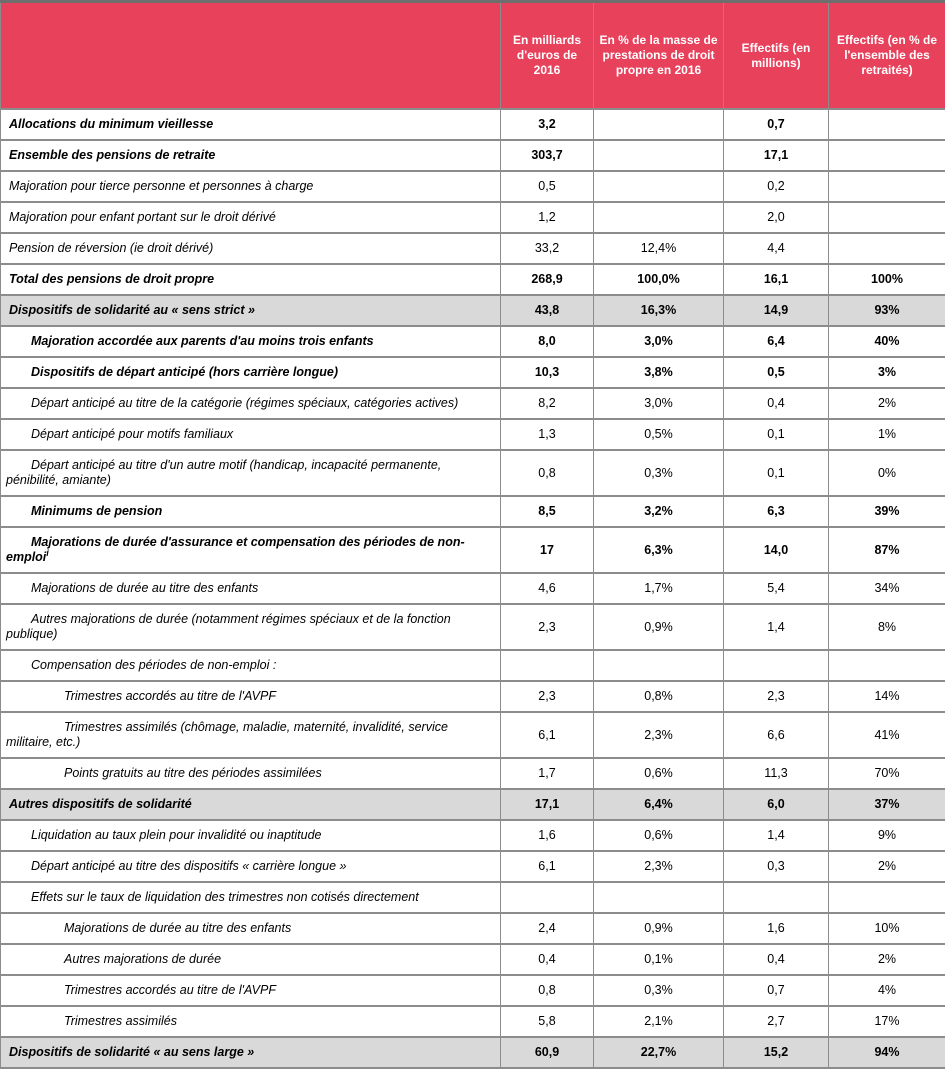  I want to click on cell-value: 14,9, so click(776, 310).